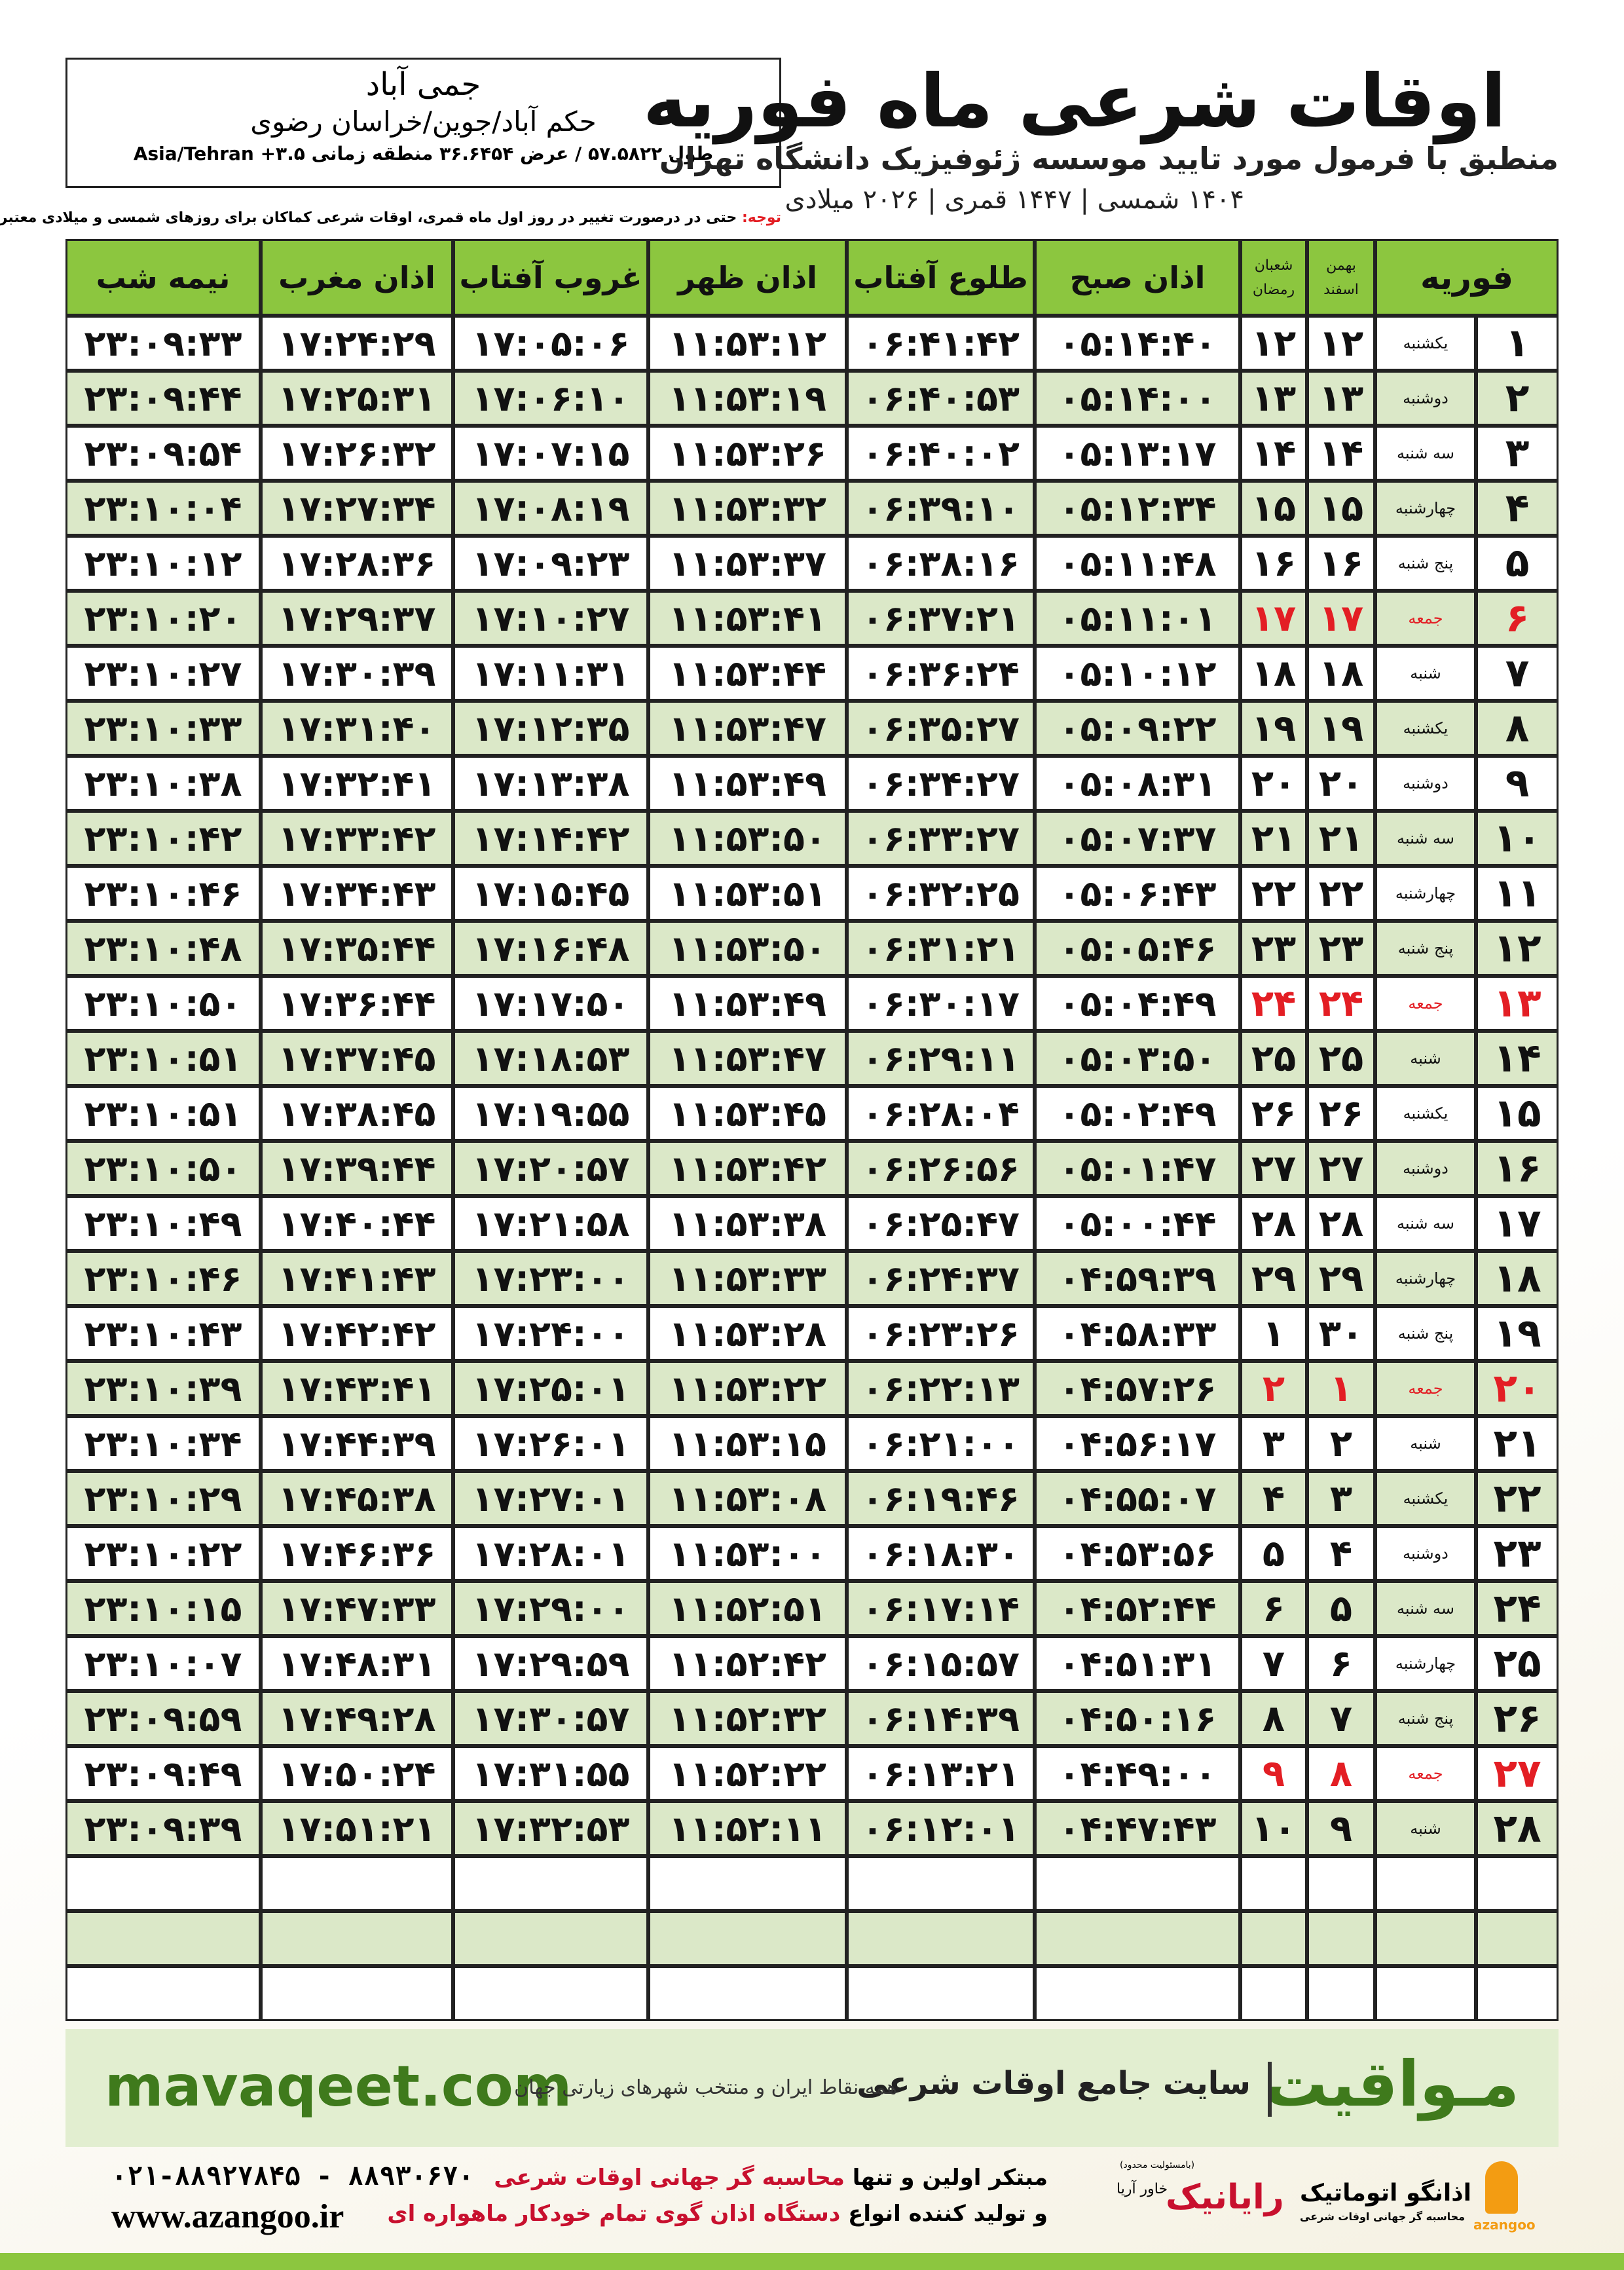 The height and width of the screenshot is (2270, 1624). What do you see at coordinates (550, 893) in the screenshot?
I see `table-cell: ۱۷:۱۵:۴۵` at bounding box center [550, 893].